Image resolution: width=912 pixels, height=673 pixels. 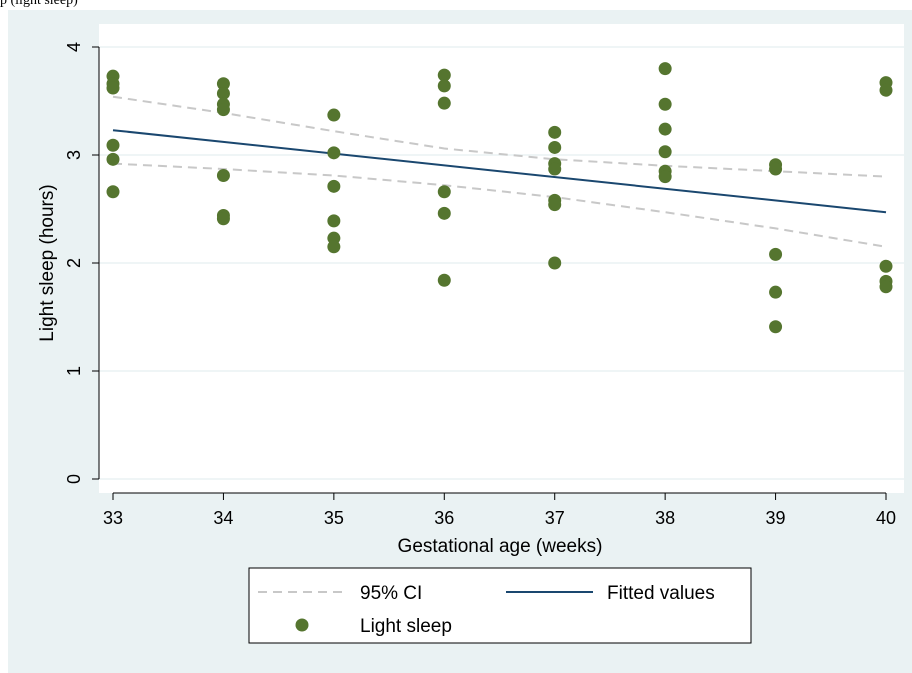 What do you see at coordinates (74, 371) in the screenshot?
I see `y-tick-label: 1` at bounding box center [74, 371].